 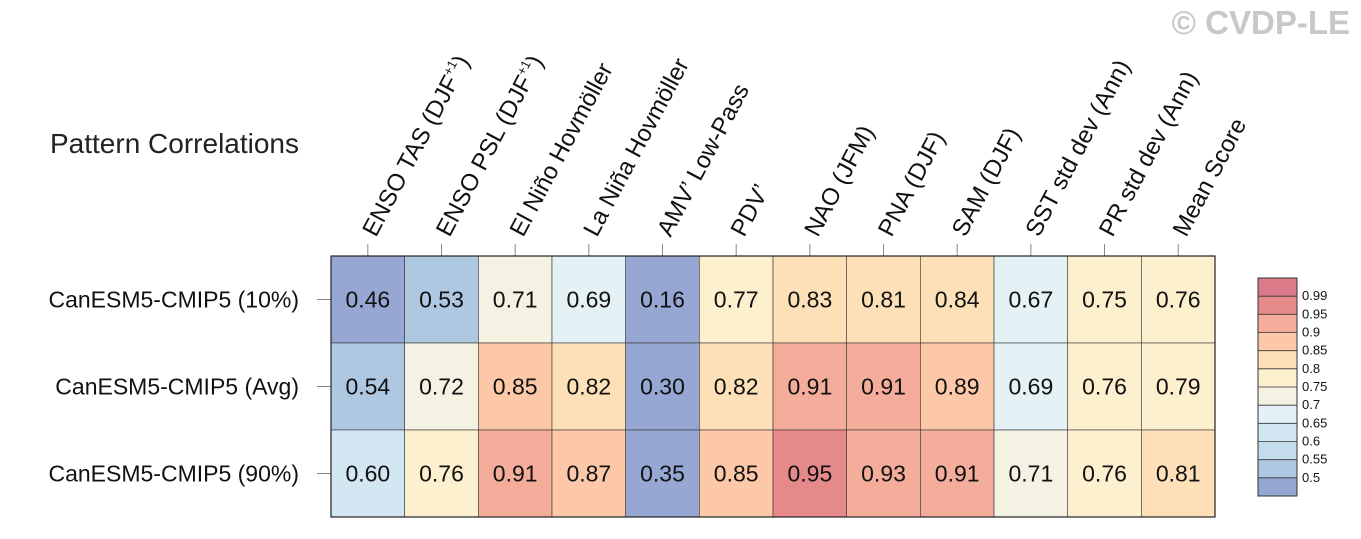 What do you see at coordinates (174, 143) in the screenshot?
I see `chart-title: Pattern Correlations` at bounding box center [174, 143].